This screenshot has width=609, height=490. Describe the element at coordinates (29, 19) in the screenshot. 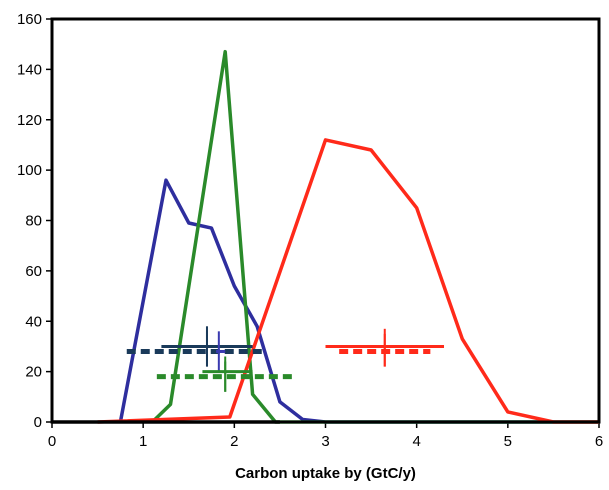

I see `y-tick-label: 160` at that location.